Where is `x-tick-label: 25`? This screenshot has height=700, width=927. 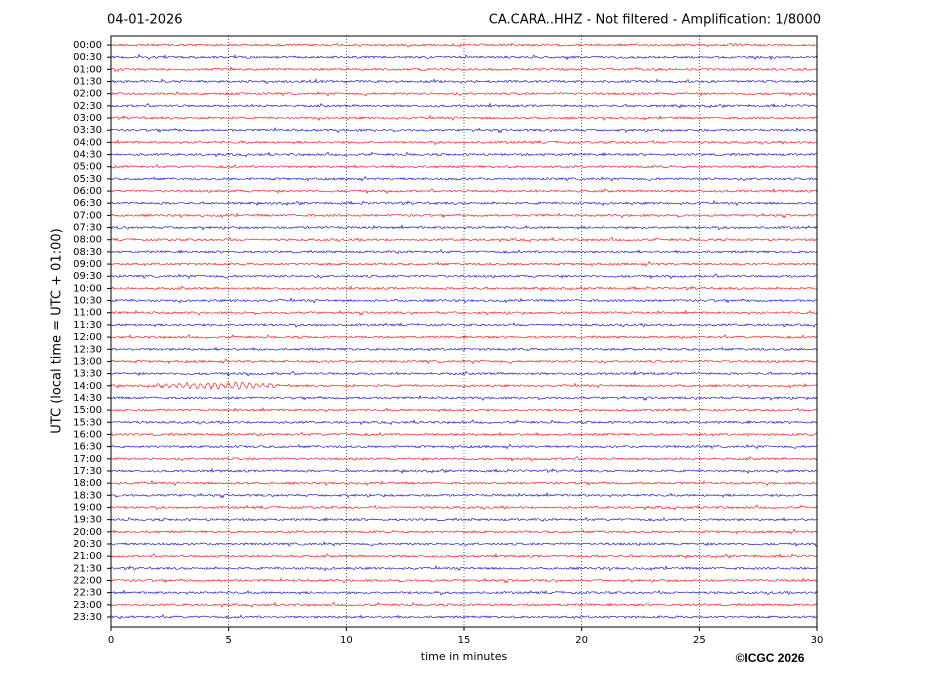
x-tick-label: 25 is located at coordinates (699, 640).